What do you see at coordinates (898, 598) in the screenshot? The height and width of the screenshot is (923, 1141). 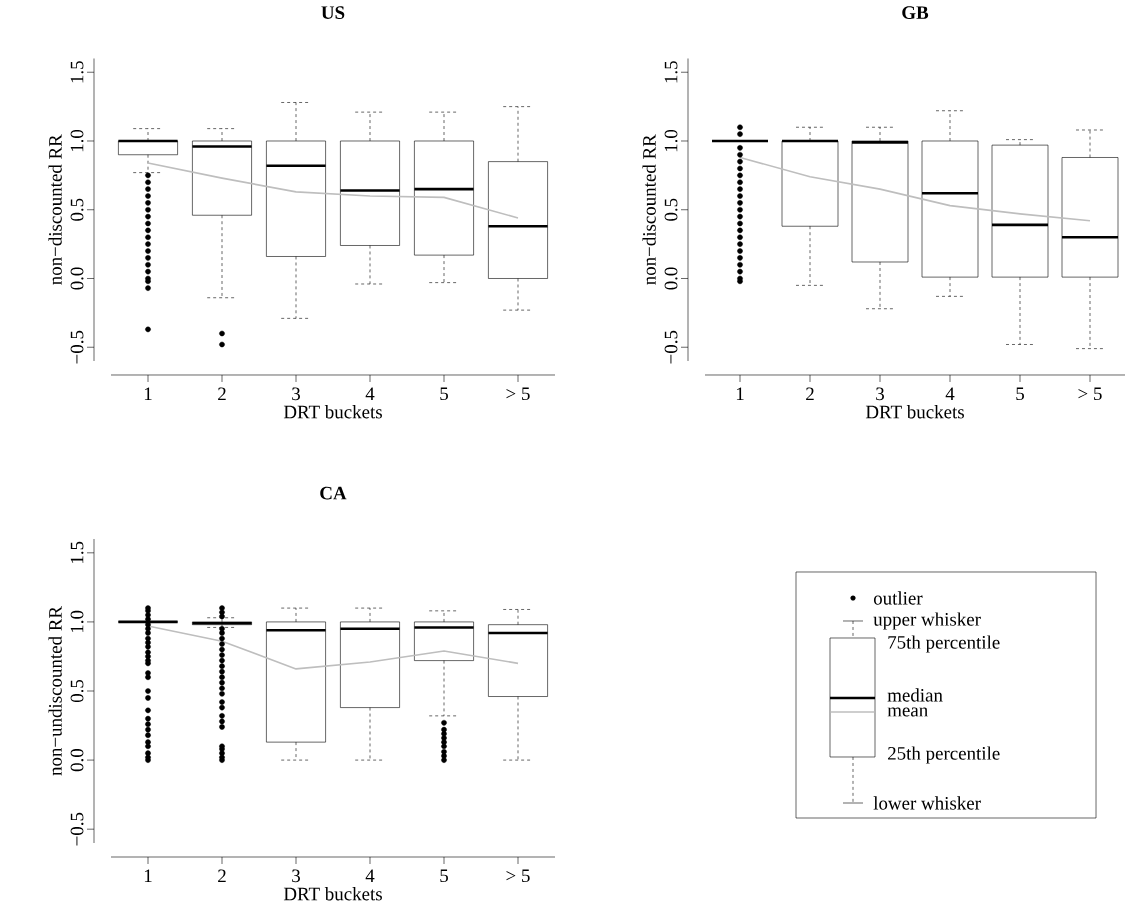 I see `text: outlier` at bounding box center [898, 598].